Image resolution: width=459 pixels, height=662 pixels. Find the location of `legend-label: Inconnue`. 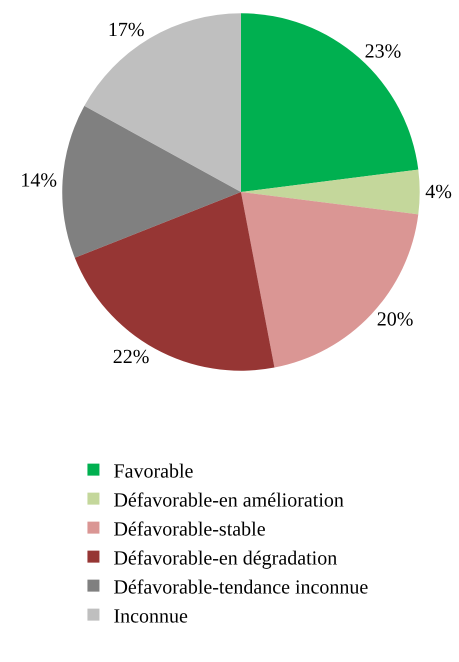

legend-label: Inconnue is located at coordinates (150, 616).